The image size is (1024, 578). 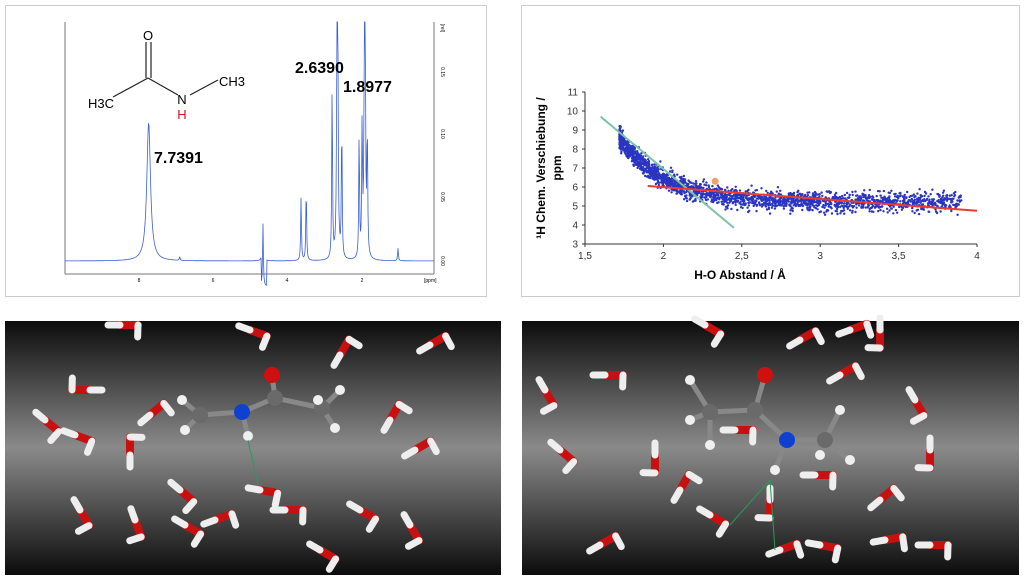 What do you see at coordinates (664, 256) in the screenshot?
I see `x-tick-label: 2` at bounding box center [664, 256].